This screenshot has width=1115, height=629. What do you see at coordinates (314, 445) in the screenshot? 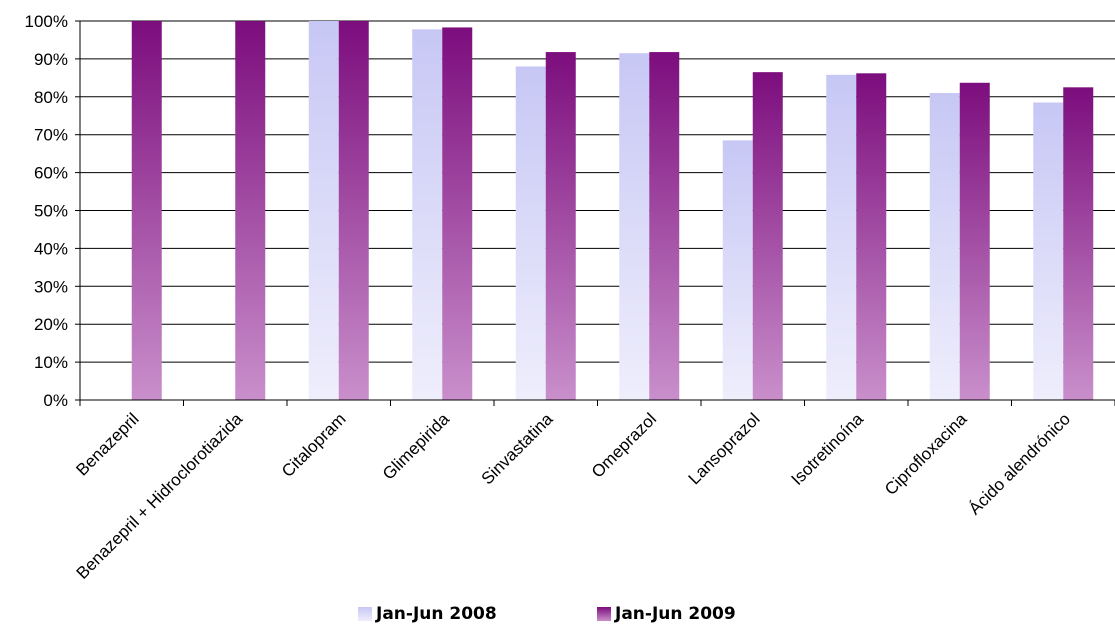
I see `x-tick-label: Citalopram` at bounding box center [314, 445].